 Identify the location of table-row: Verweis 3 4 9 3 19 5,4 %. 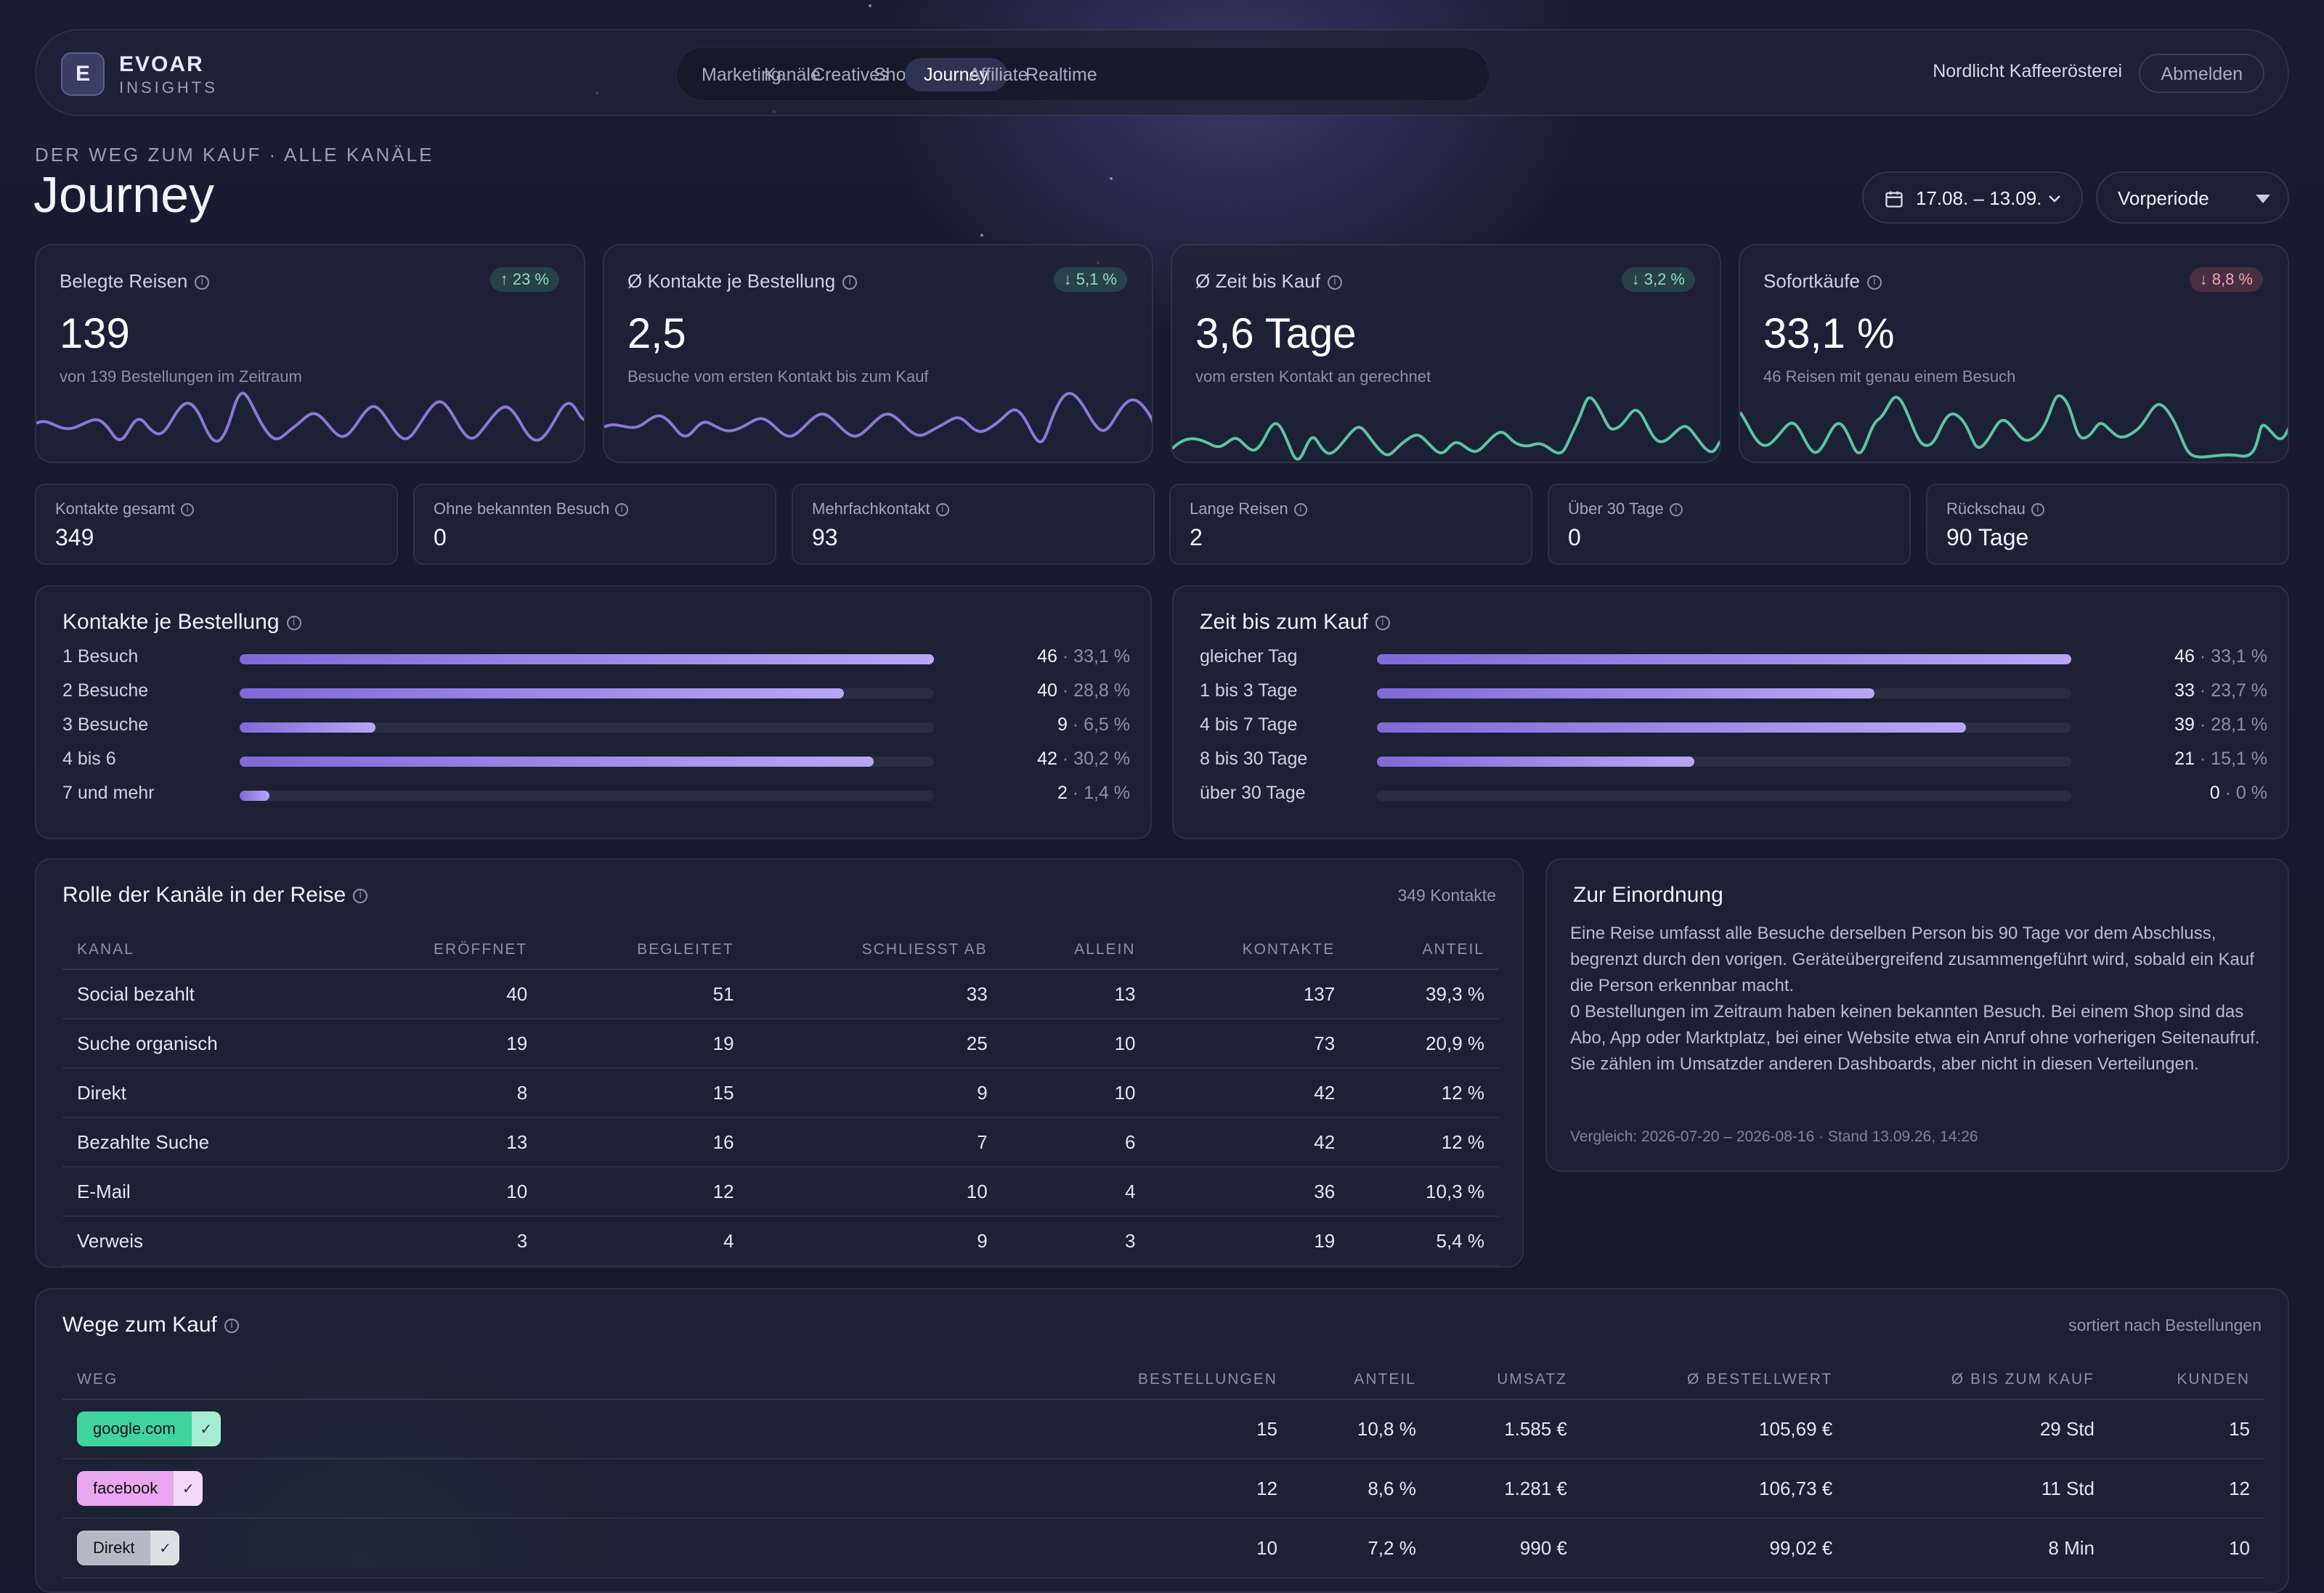
(780, 1241).